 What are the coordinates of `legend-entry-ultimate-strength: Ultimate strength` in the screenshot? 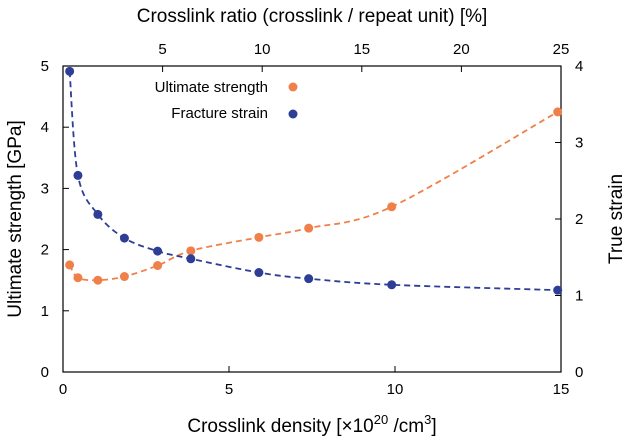 It's located at (211, 87).